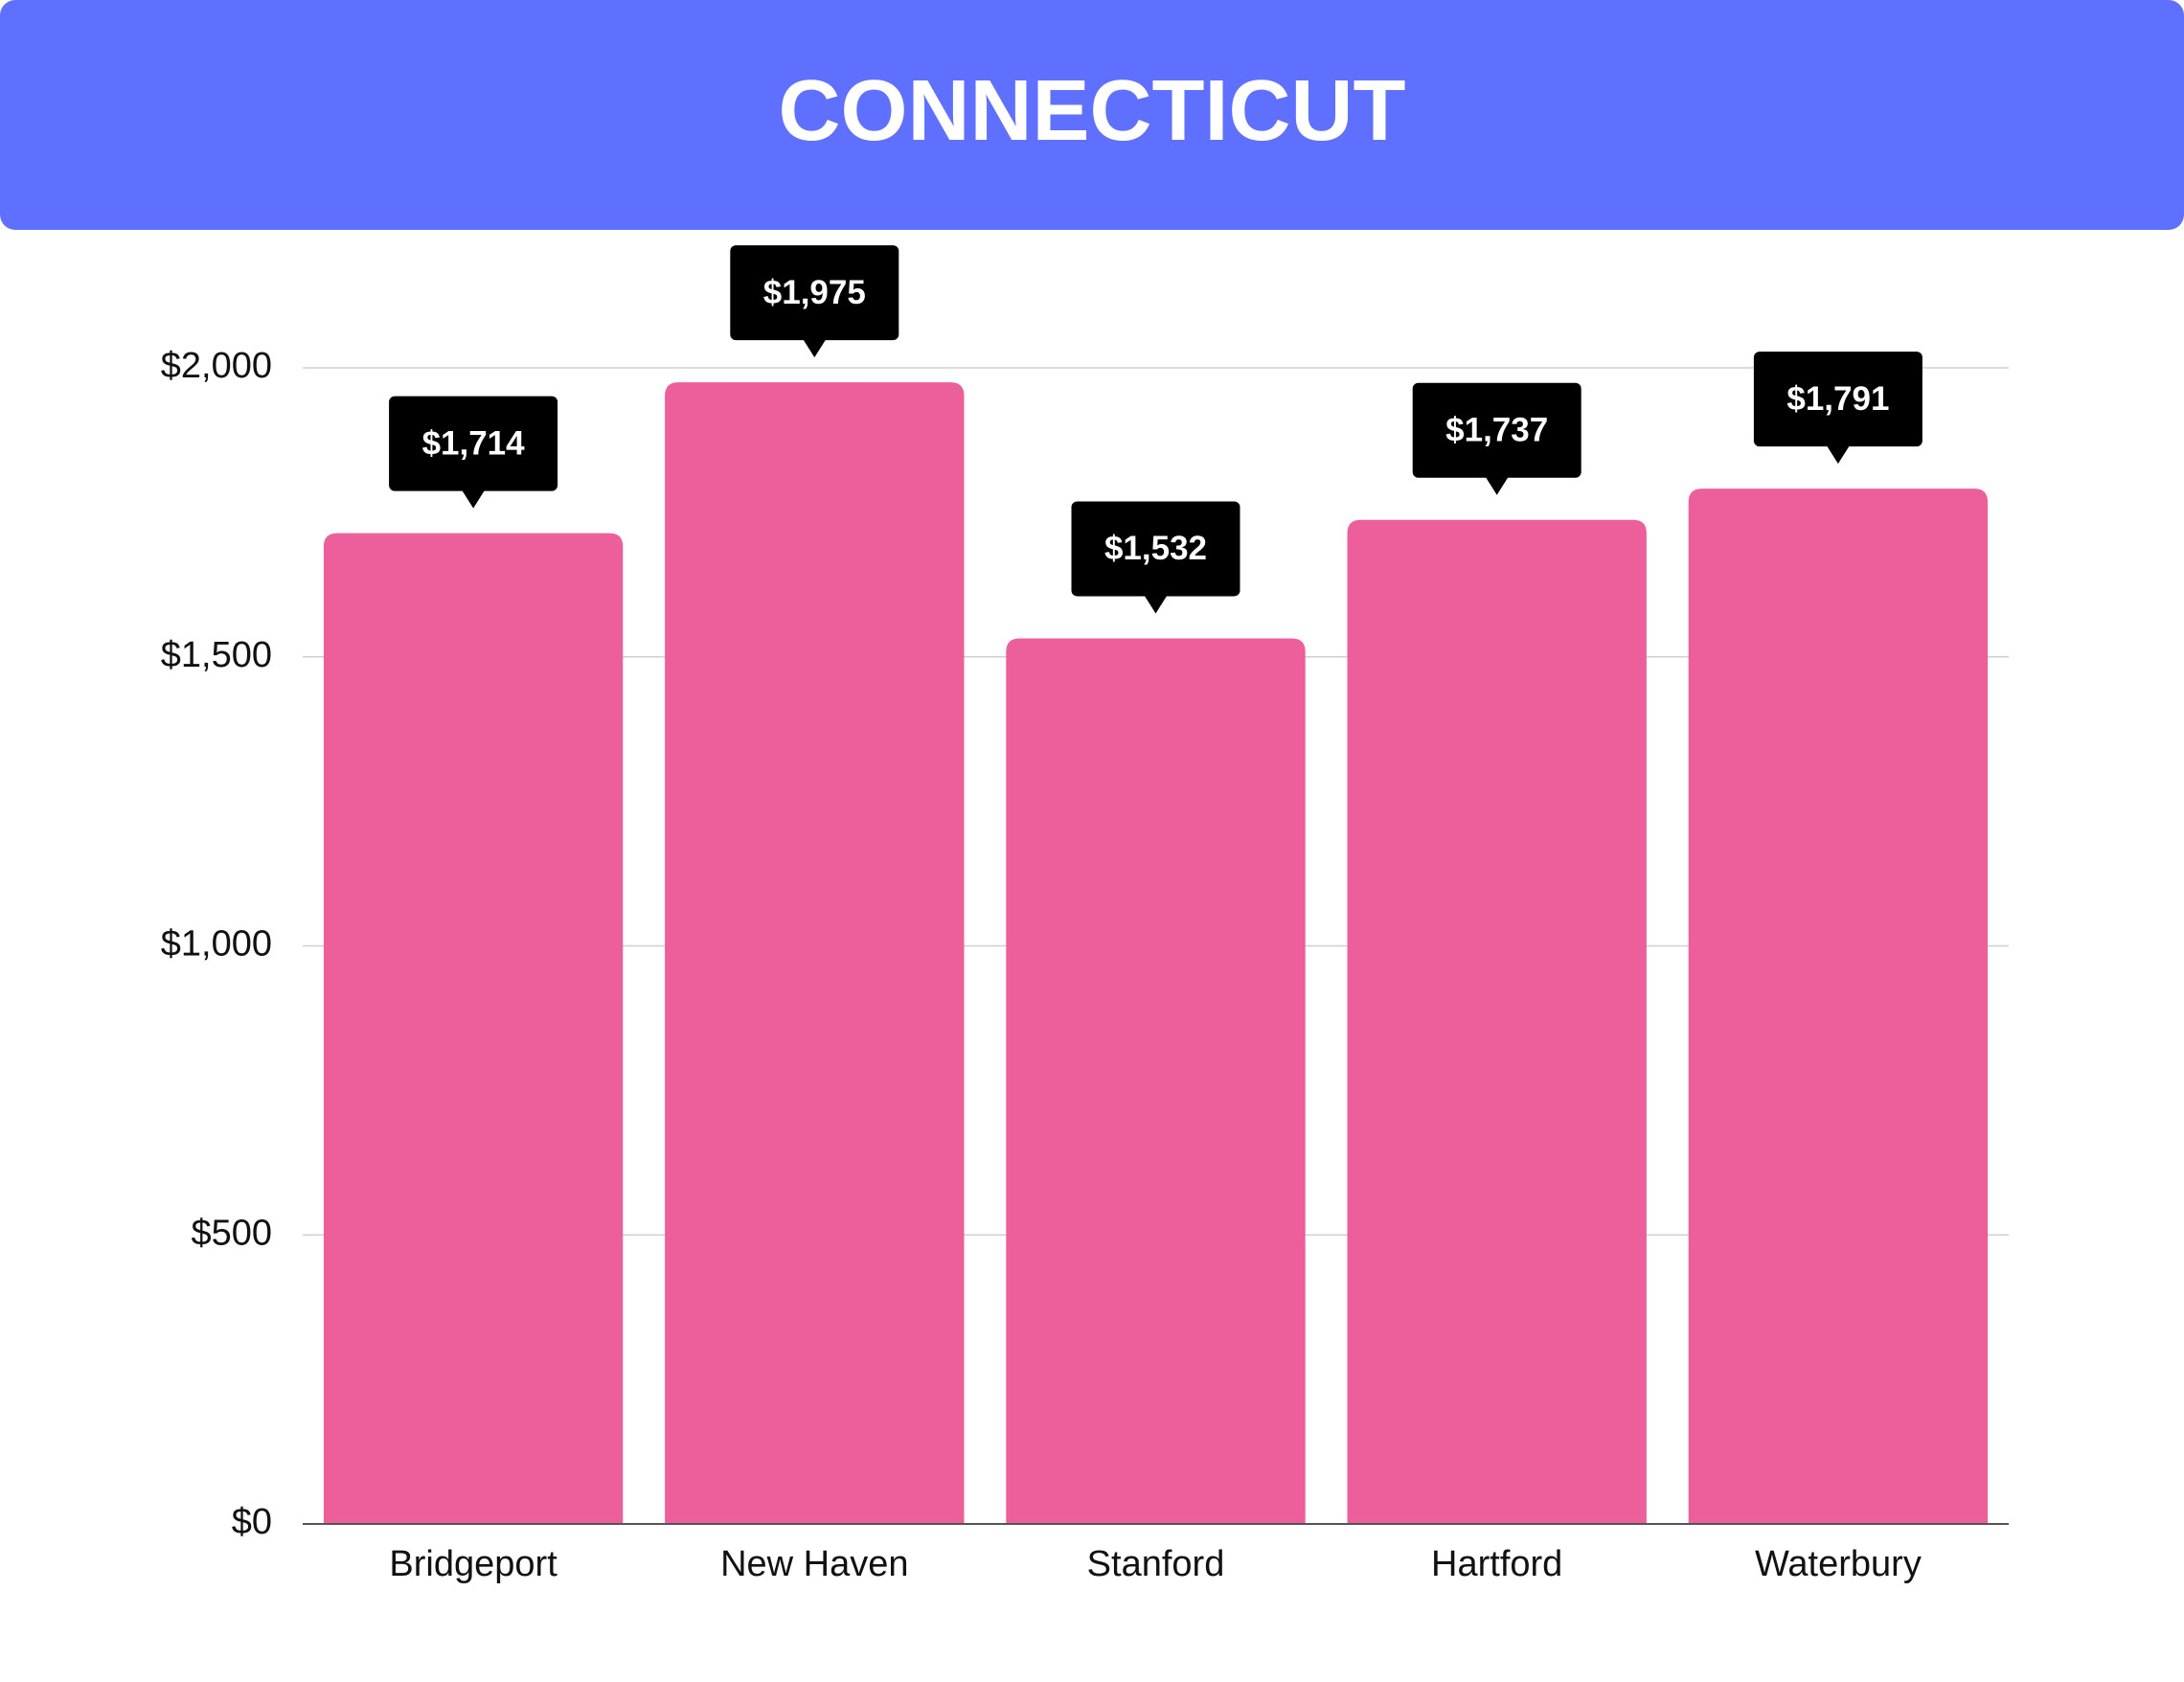 The image size is (2184, 1682). I want to click on value-label: $1,714, so click(474, 443).